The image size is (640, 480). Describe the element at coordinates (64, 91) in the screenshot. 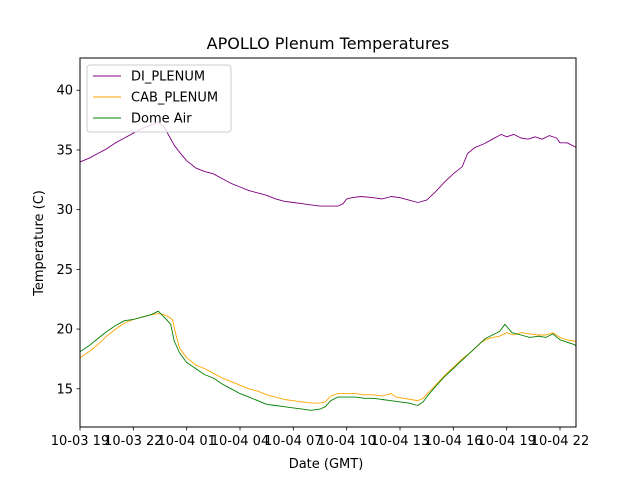

I see `y-tick-label: 40` at that location.